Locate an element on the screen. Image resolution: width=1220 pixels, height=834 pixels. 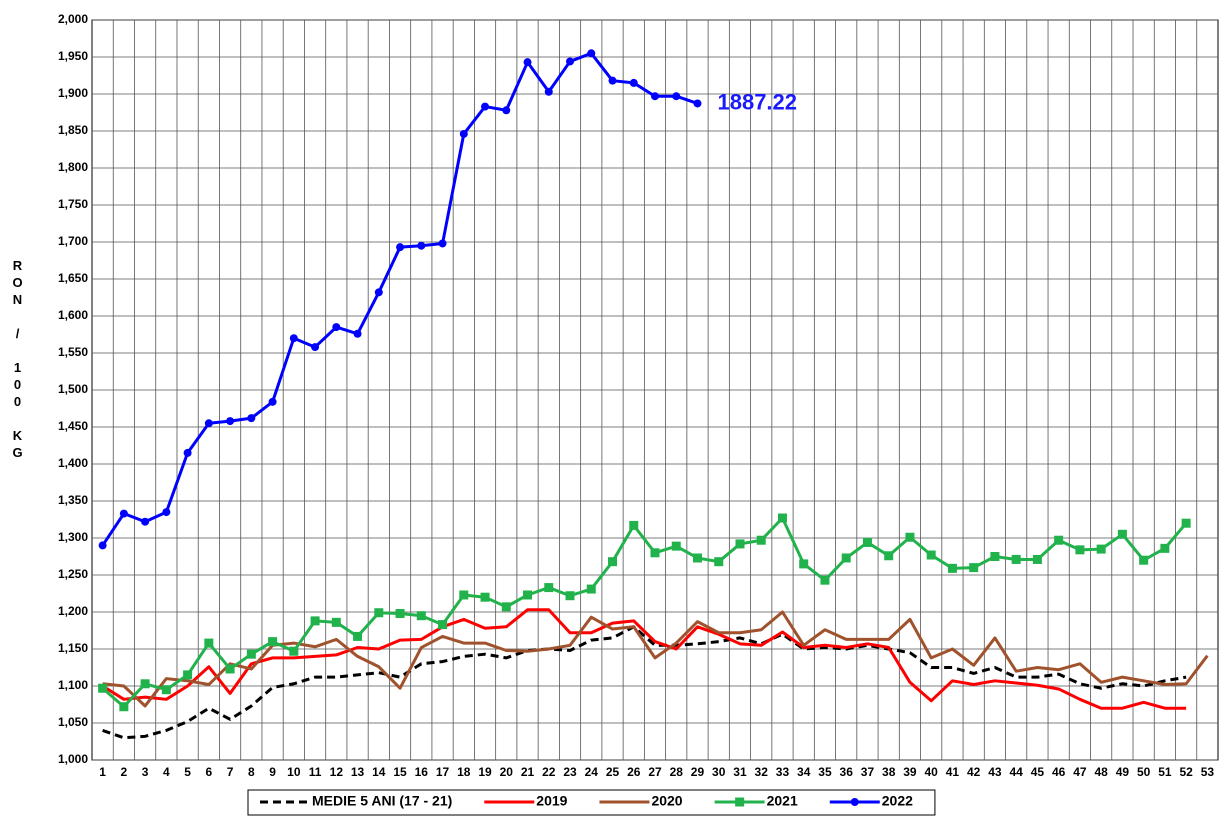
legend-label: MEDIE 5 ANI (17 - 21) is located at coordinates (382, 801).